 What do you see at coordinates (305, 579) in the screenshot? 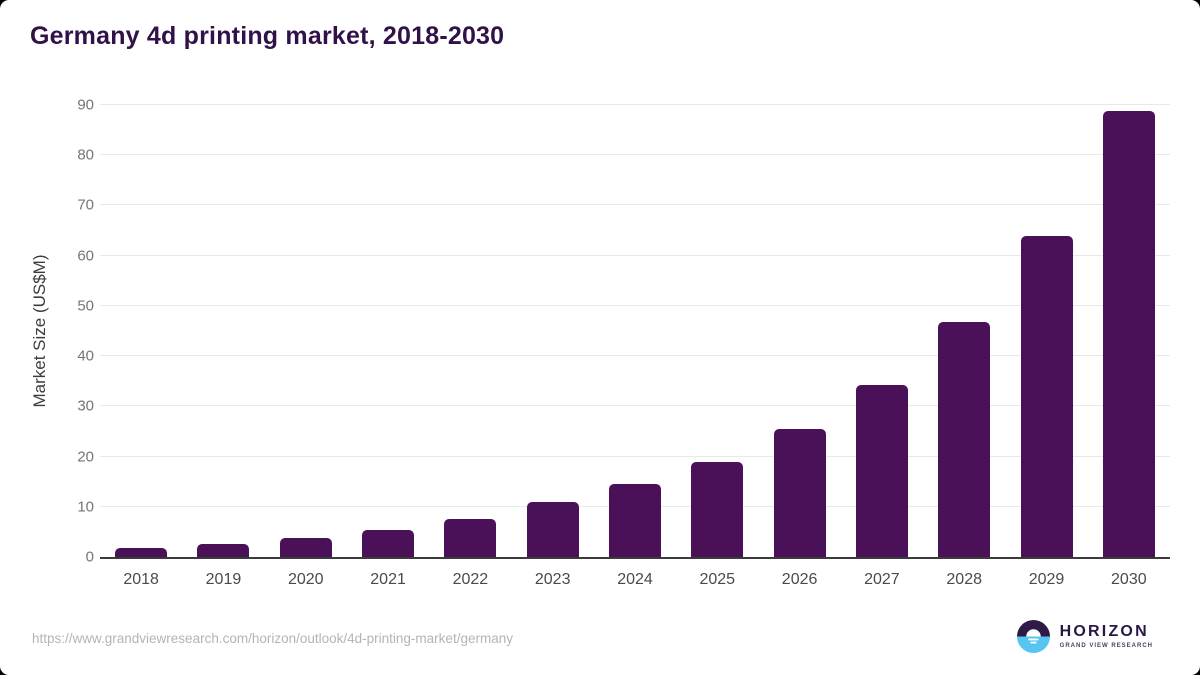
I see `x-tick-label-2020: 2020` at bounding box center [305, 579].